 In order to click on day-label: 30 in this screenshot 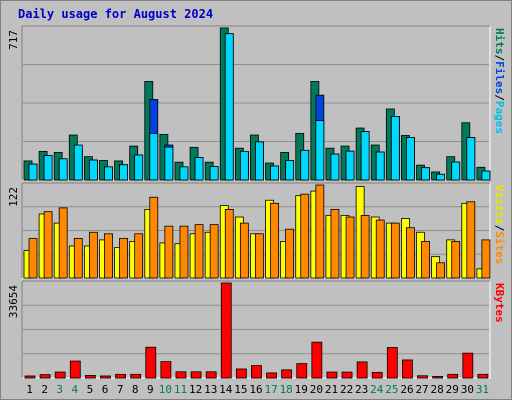, I will do `click(467, 389)`.